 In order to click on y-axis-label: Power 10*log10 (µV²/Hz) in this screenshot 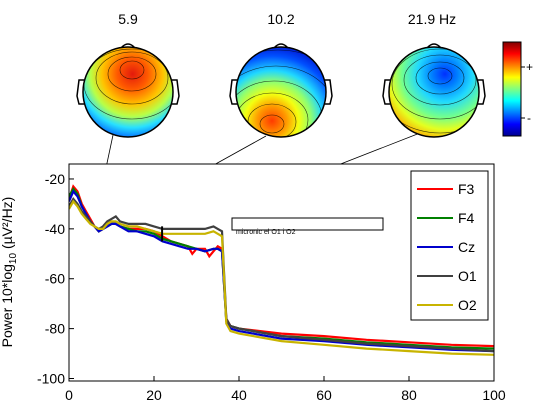, I will do `click(9, 272)`.